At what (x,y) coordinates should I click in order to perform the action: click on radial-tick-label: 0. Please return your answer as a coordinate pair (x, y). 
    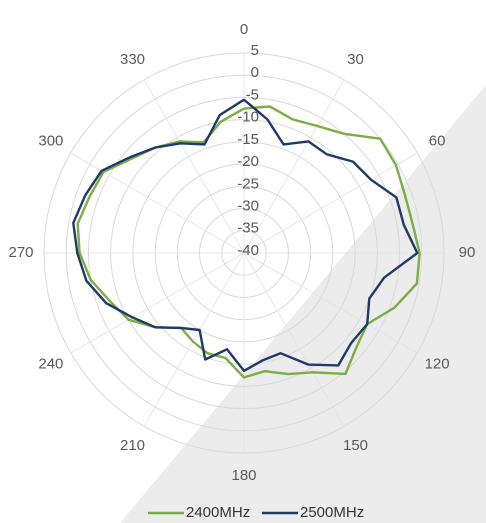
    Looking at the image, I should click on (255, 72).